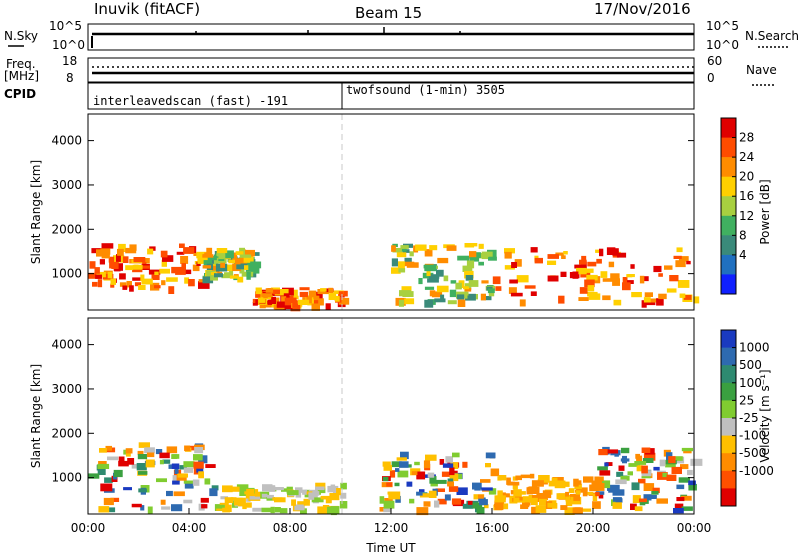  What do you see at coordinates (593, 528) in the screenshot?
I see `velocity-xtick-label-5: 20:00` at bounding box center [593, 528].